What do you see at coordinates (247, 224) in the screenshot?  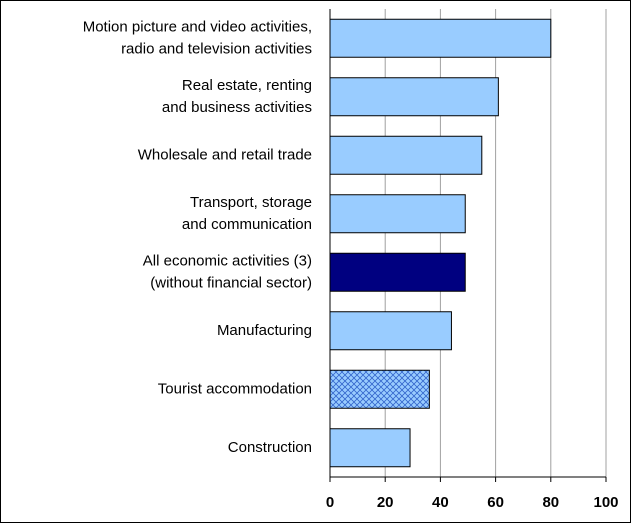 I see `label-line: and communication` at bounding box center [247, 224].